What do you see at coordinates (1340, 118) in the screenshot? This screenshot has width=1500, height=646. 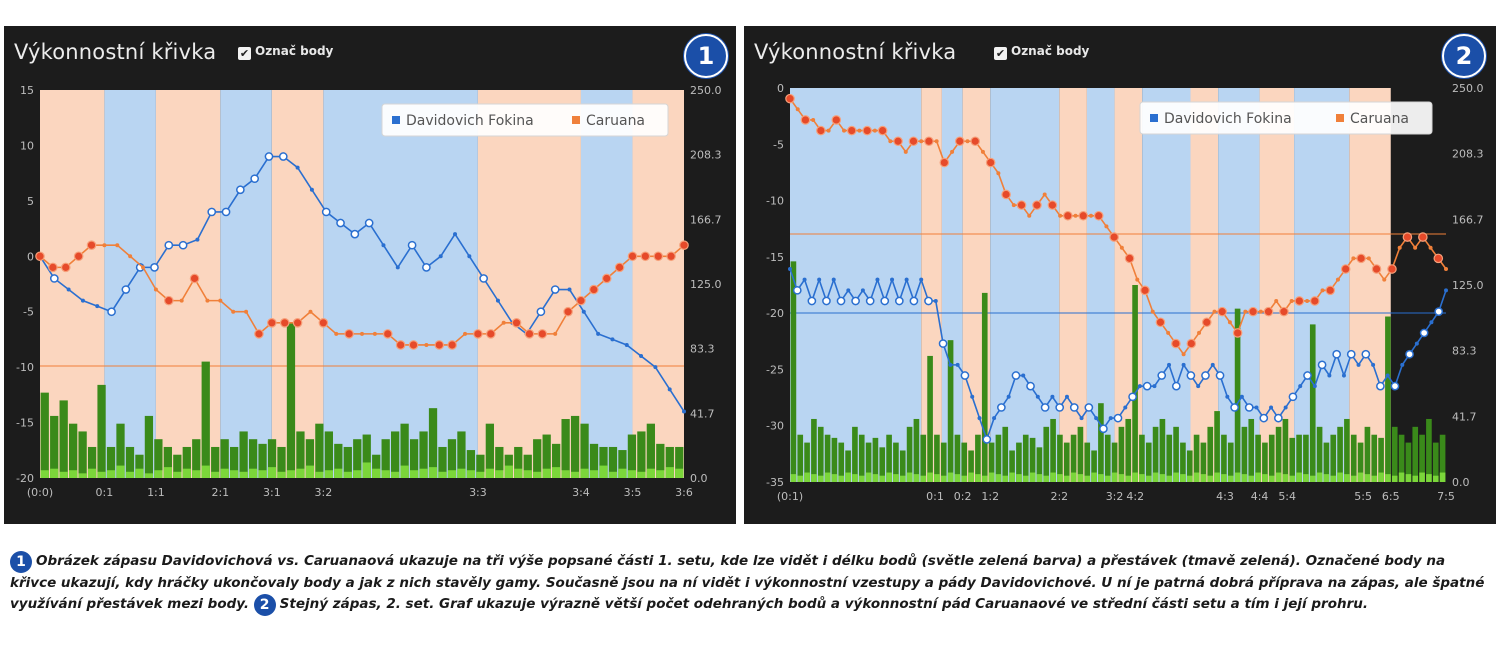 I see `legend-swatch-caruana` at bounding box center [1340, 118].